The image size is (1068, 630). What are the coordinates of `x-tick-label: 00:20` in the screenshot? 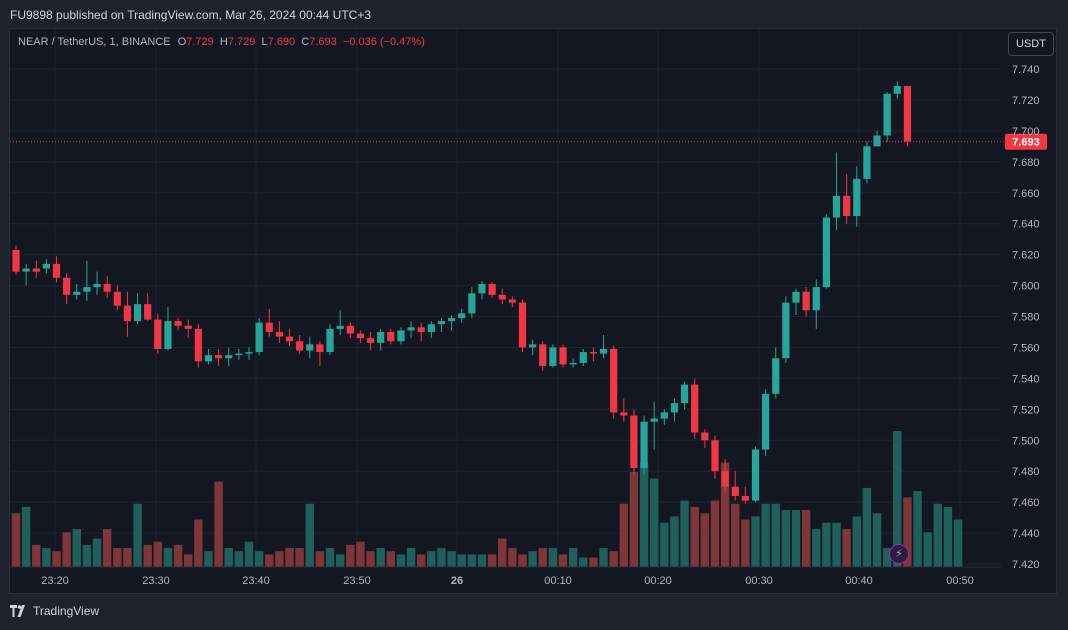 It's located at (658, 581).